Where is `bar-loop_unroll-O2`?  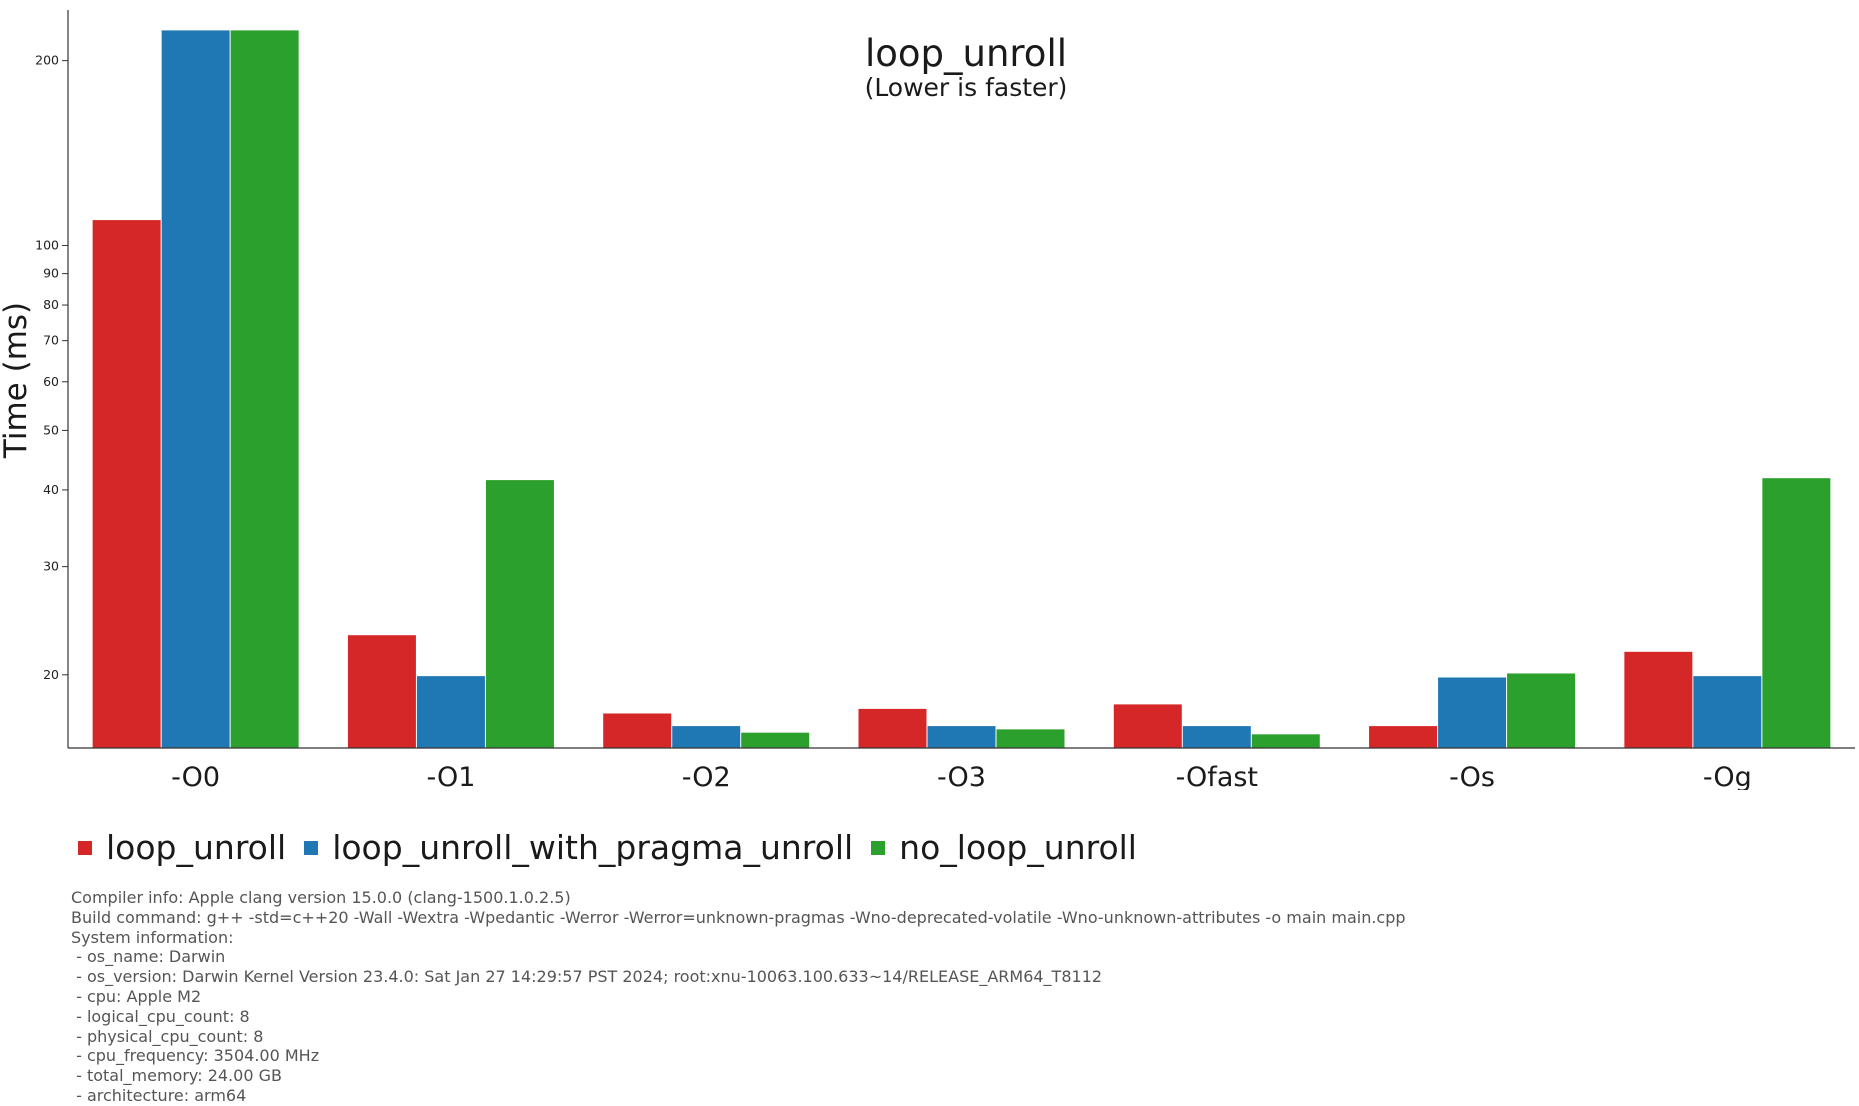
bar-loop_unroll-O2 is located at coordinates (637, 730).